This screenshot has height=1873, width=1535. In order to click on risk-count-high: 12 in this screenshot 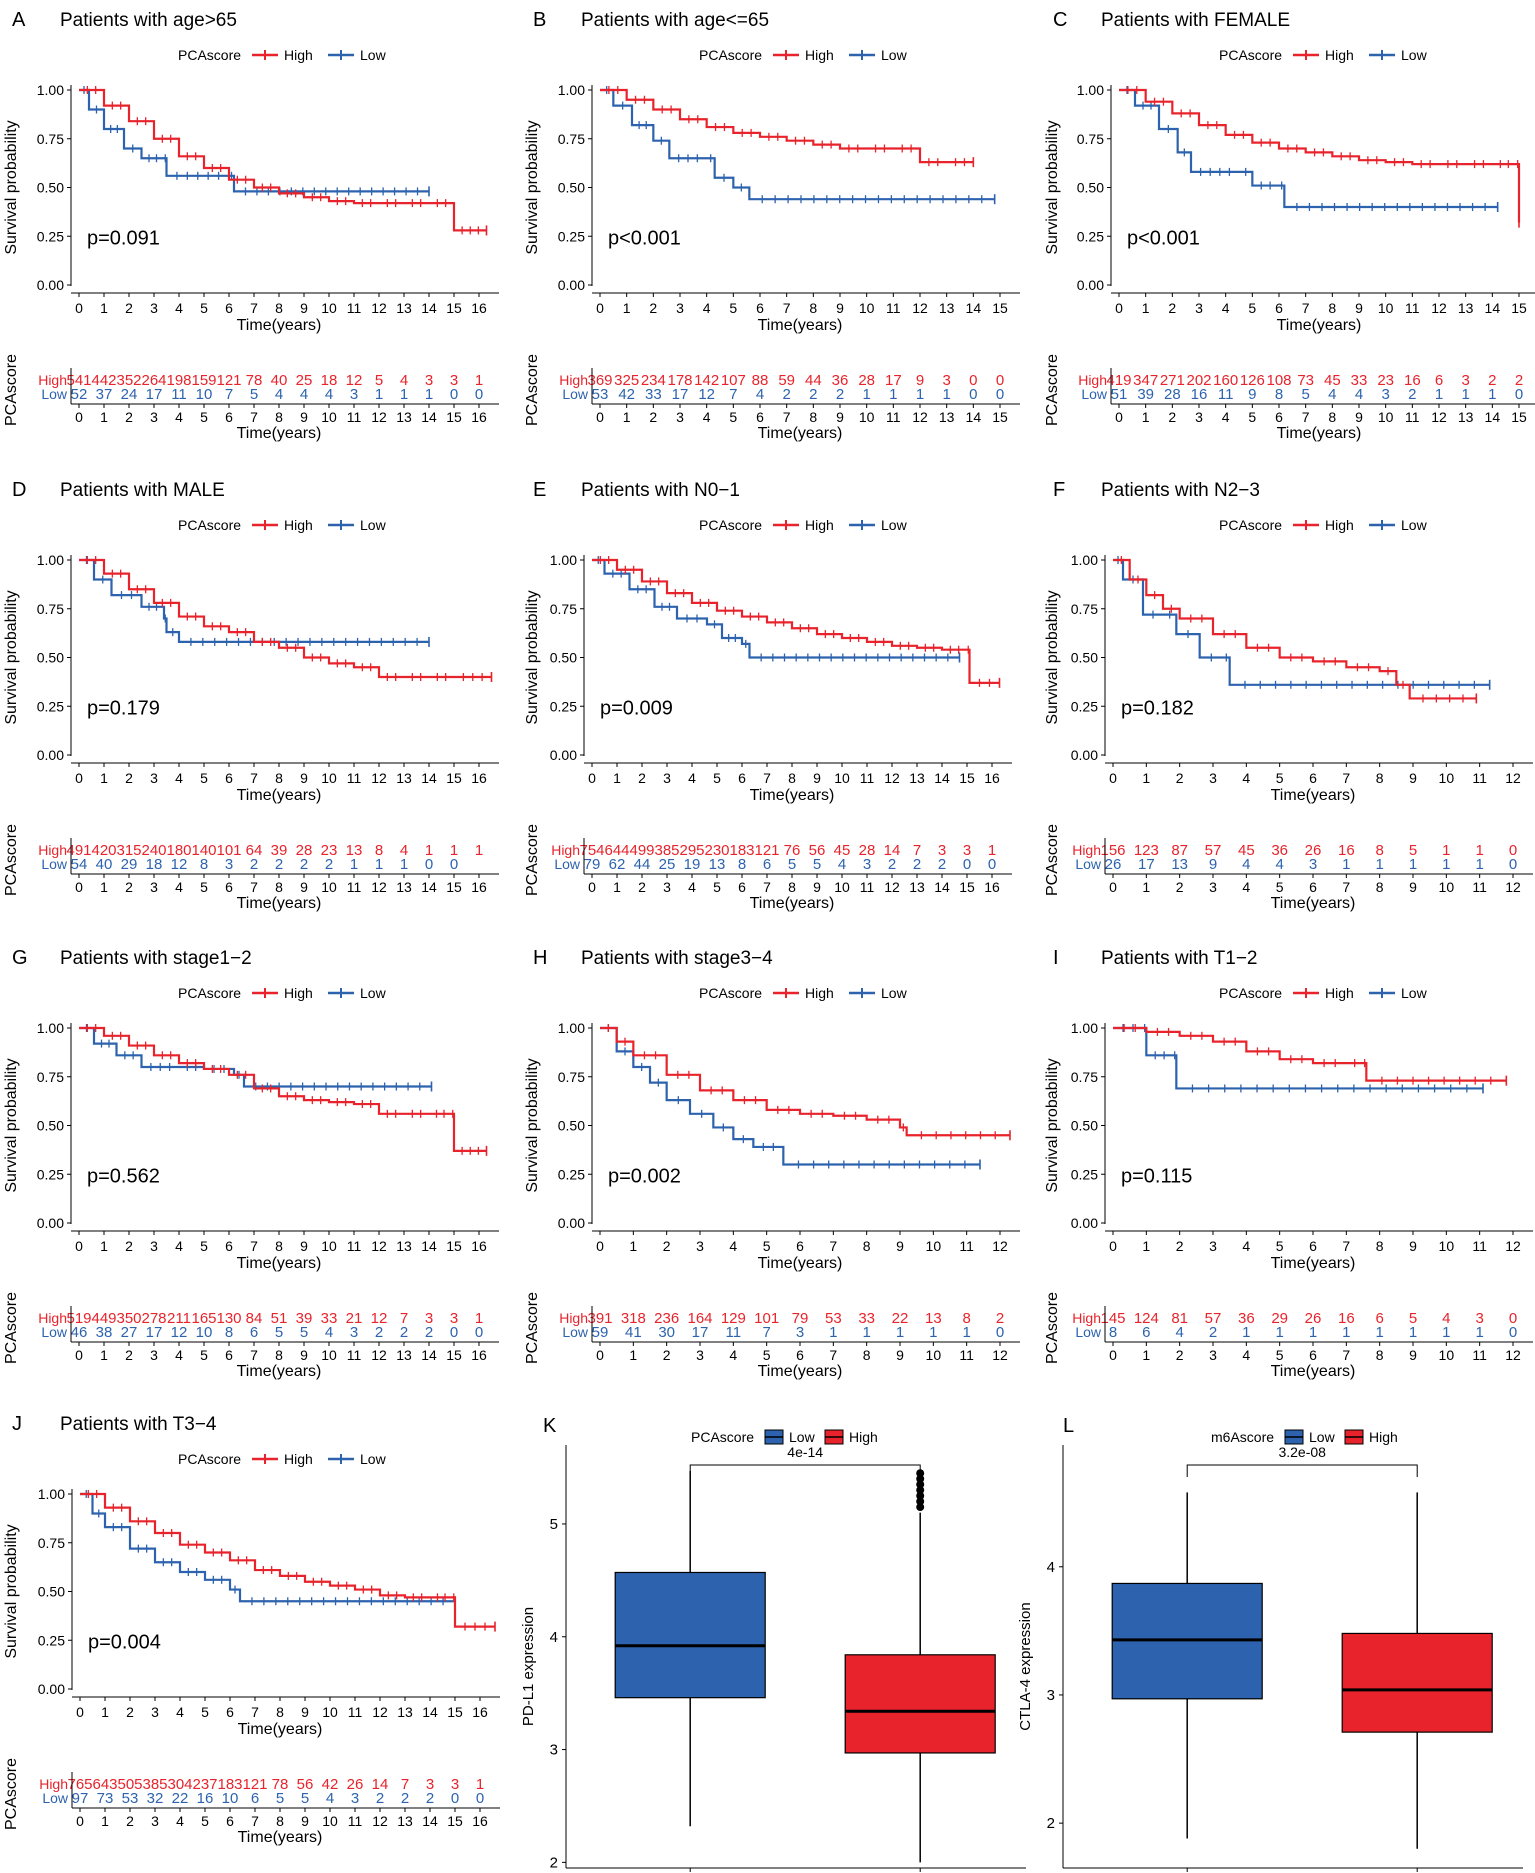, I will do `click(379, 1318)`.